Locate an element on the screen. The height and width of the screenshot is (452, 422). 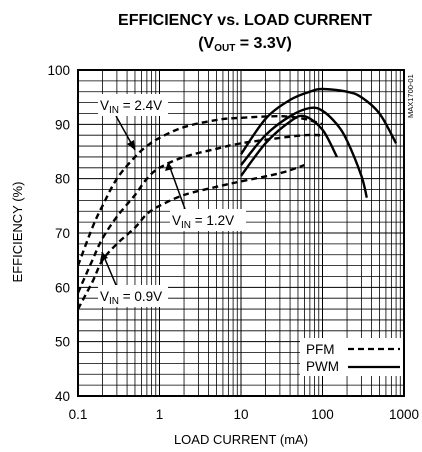
x-axis-ticks: 0.1 1 10 100 1000 is located at coordinates (244, 414).